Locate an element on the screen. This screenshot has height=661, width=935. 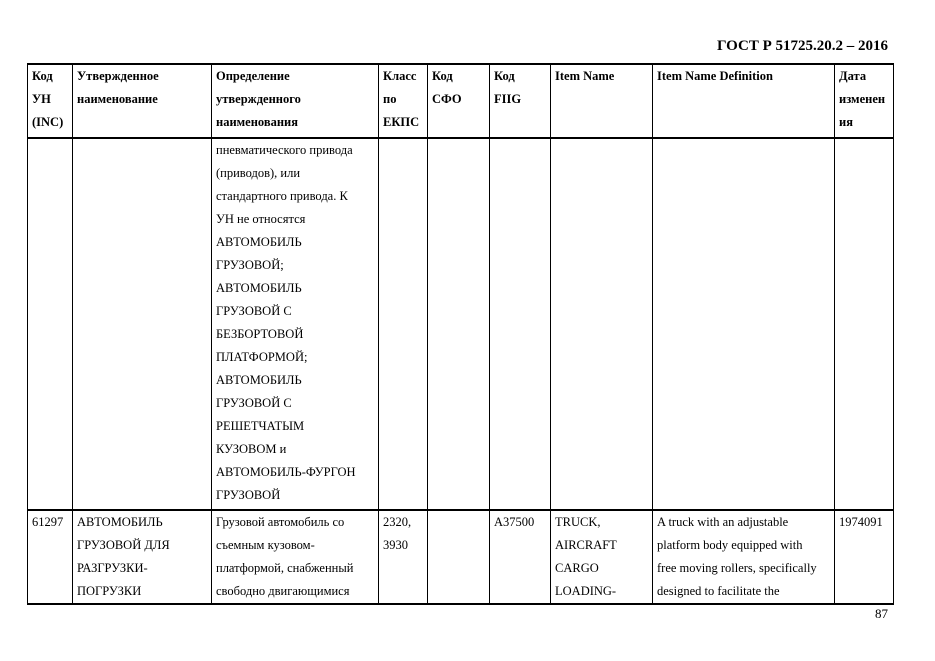
col-header: Item Name is located at coordinates (601, 101).